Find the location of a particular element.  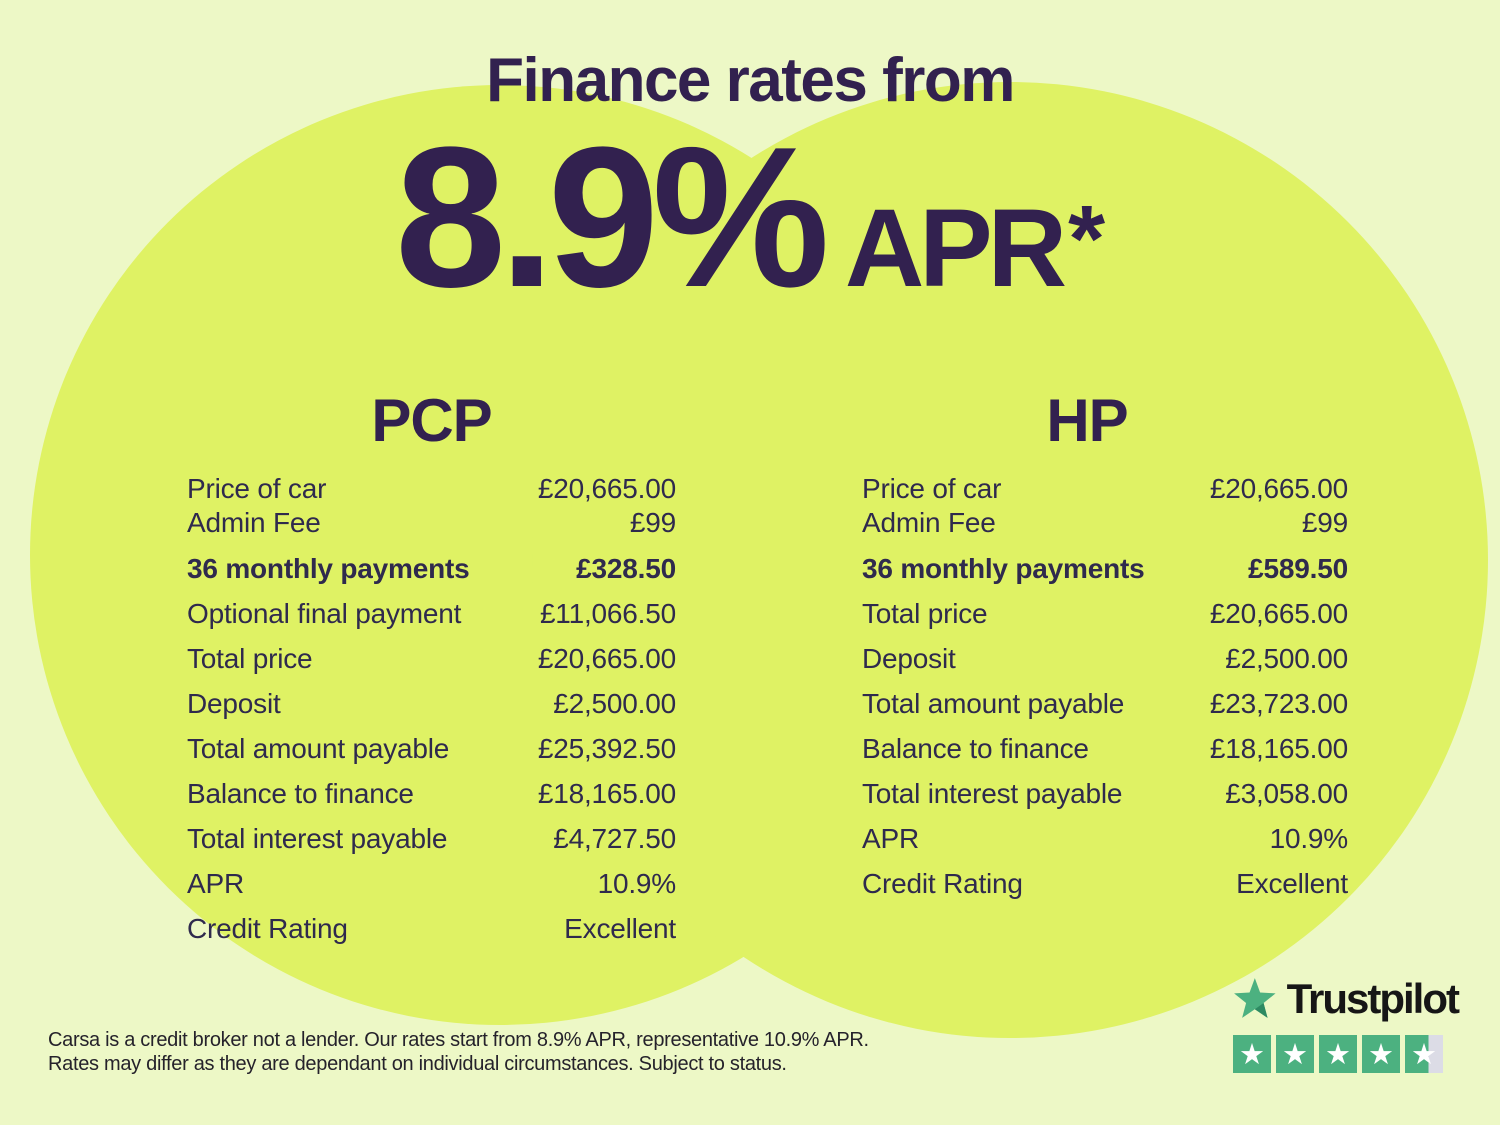

rating-star-partial-icon: ★ is located at coordinates (1424, 1054).